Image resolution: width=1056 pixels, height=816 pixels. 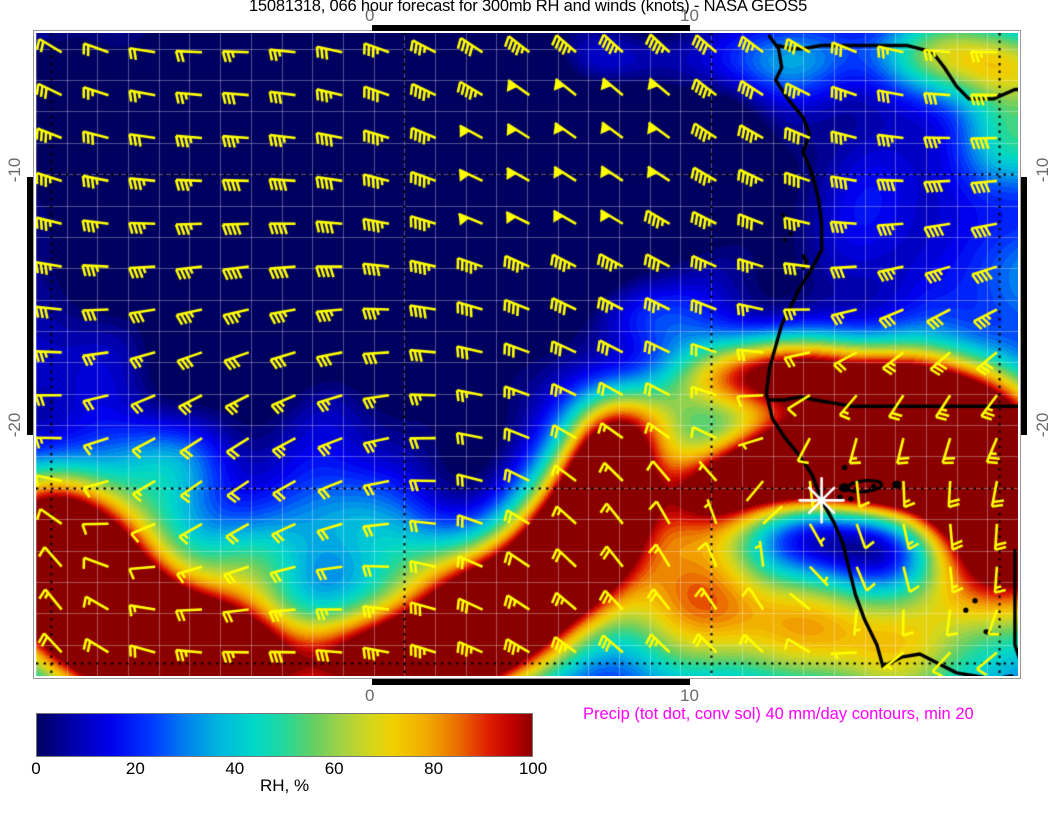 I want to click on axis-tick-right-minus10: -10, so click(x=1042, y=170).